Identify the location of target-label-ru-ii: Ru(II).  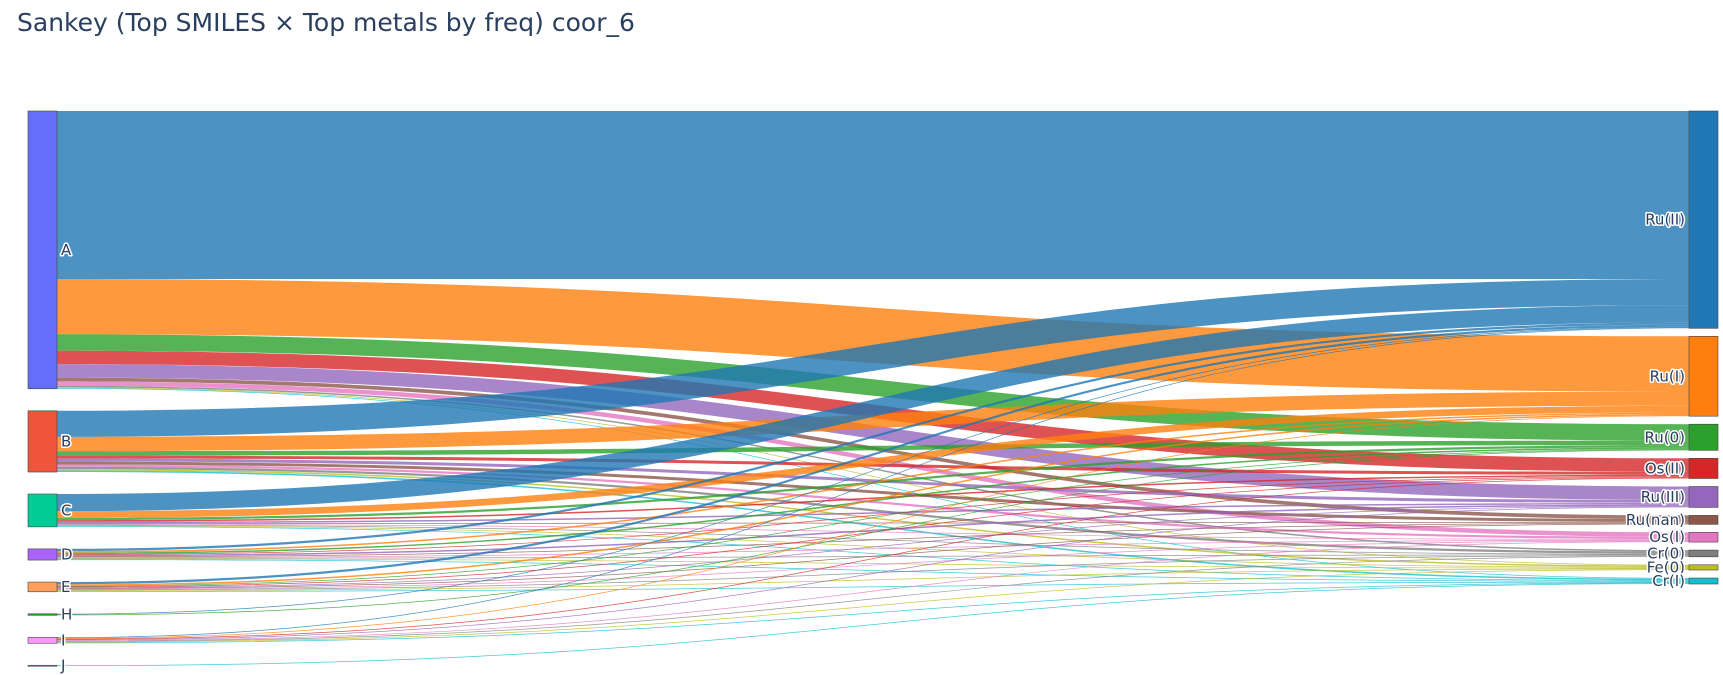
(1665, 220).